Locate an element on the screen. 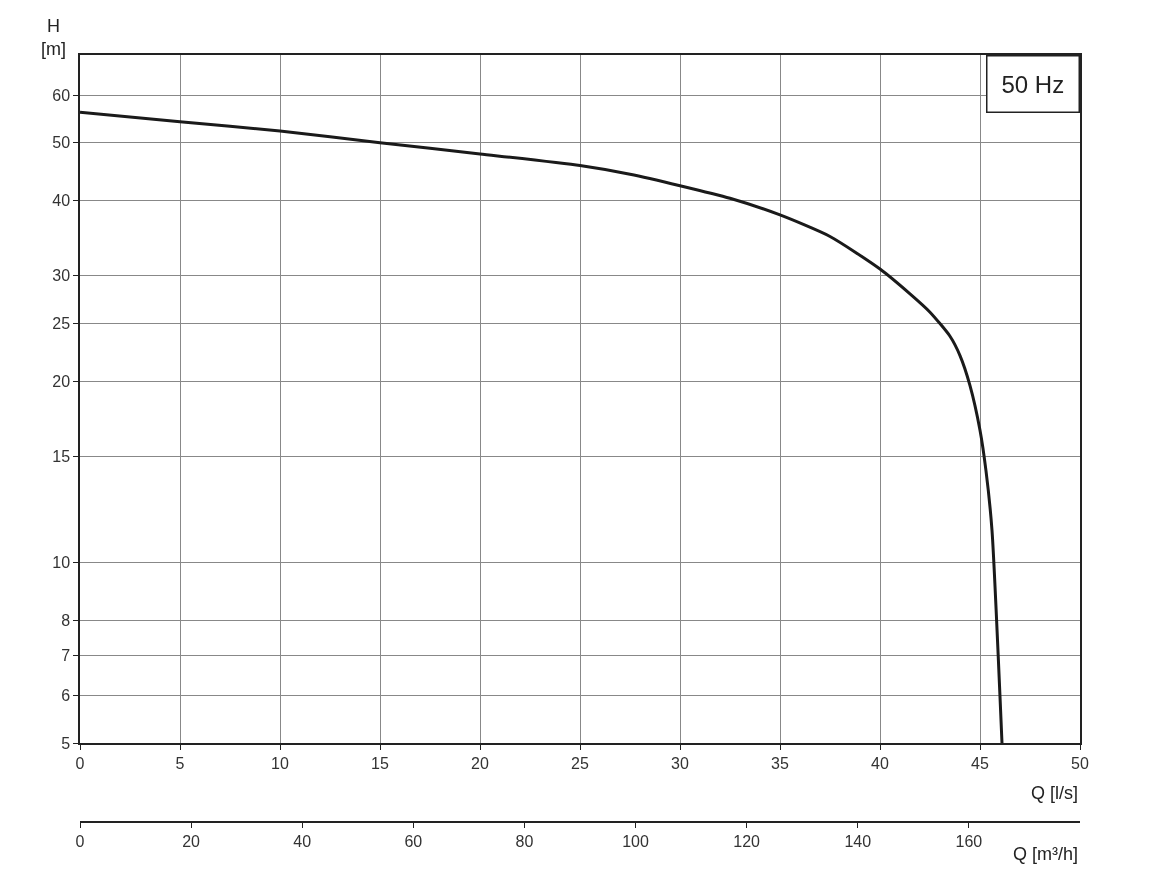  y-tick-label: 40 is located at coordinates (61, 201).